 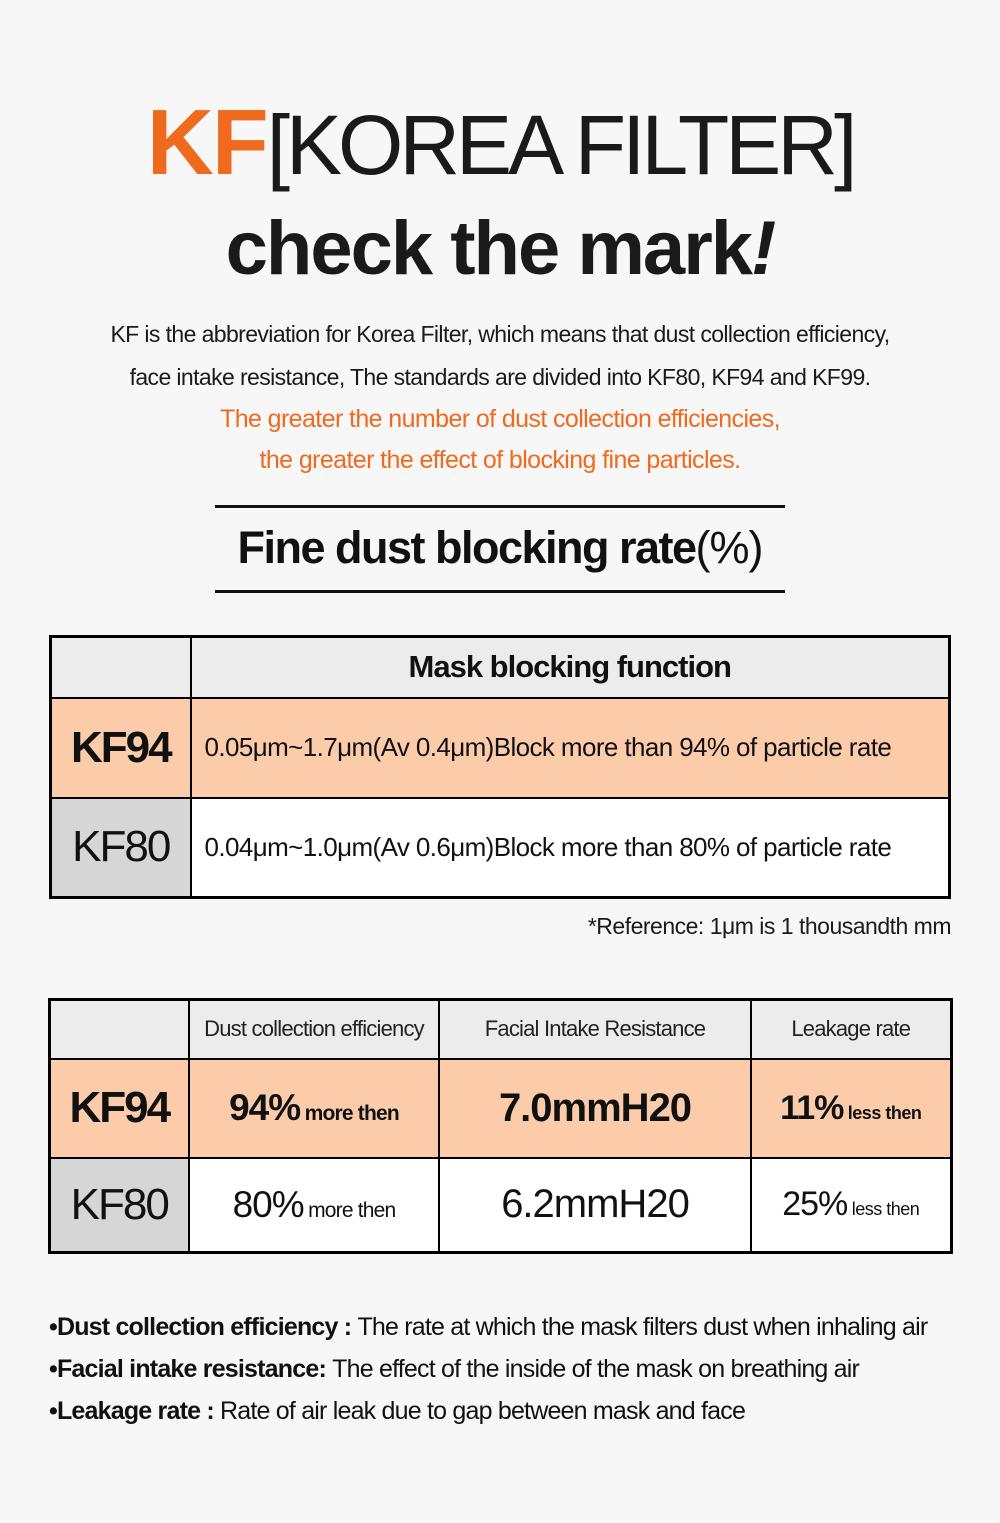 I want to click on kf80-leakage-rate-cell: 25% less then, so click(x=851, y=1205).